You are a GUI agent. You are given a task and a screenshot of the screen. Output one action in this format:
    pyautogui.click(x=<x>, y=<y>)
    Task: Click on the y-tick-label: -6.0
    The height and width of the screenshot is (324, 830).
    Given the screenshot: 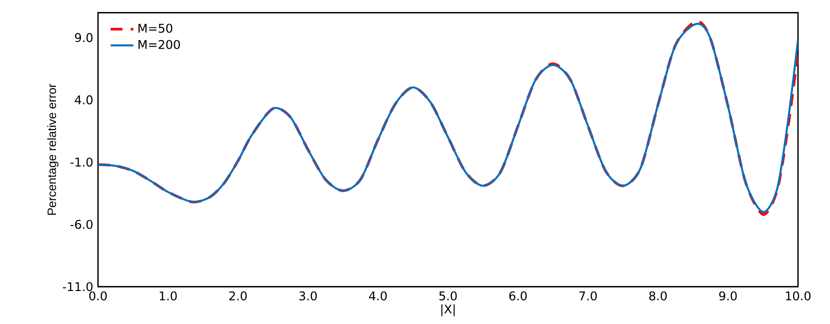 What is the action you would take?
    pyautogui.click(x=81, y=224)
    